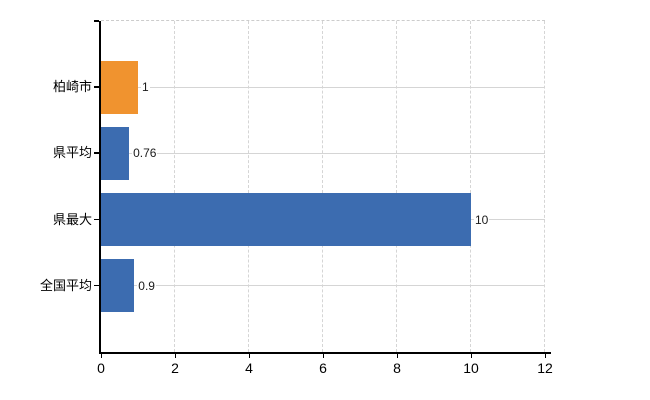  Describe the element at coordinates (175, 368) in the screenshot. I see `x-tick-label: 2` at that location.